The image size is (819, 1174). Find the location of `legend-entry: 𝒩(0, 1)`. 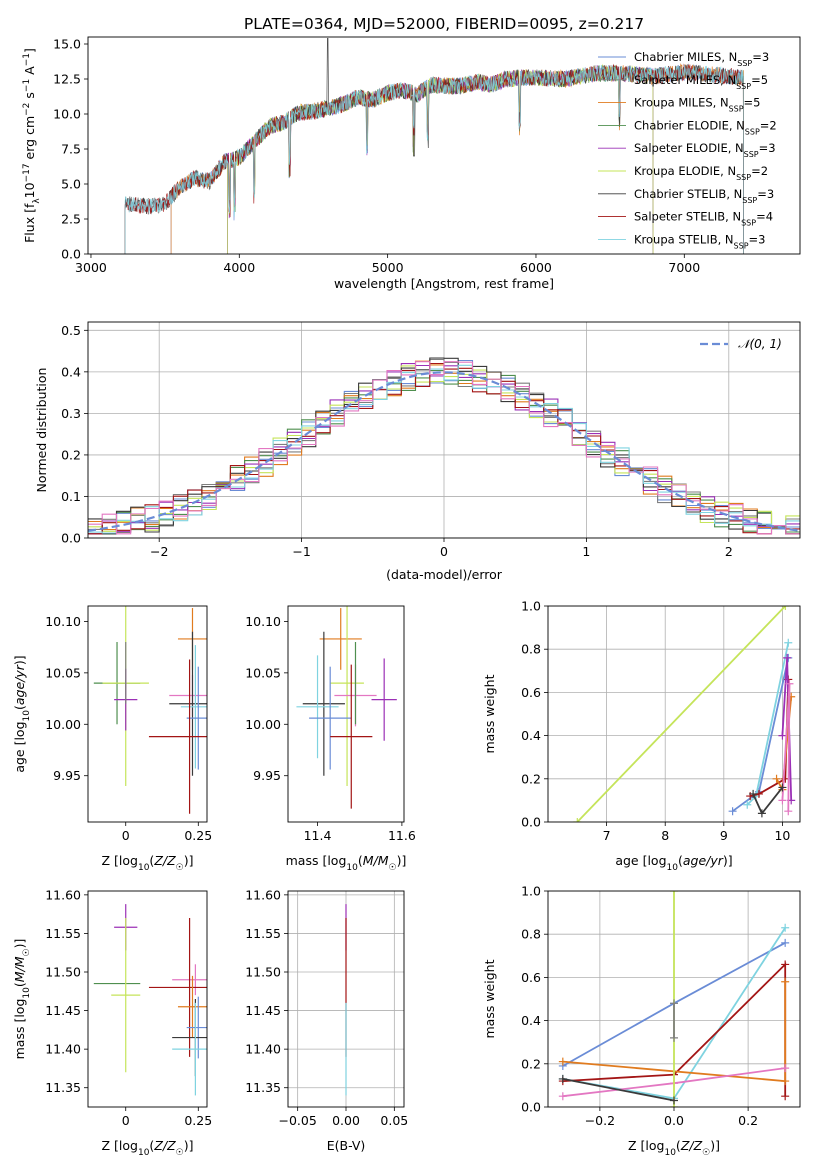

legend-entry: 𝒩(0, 1) is located at coordinates (760, 344).